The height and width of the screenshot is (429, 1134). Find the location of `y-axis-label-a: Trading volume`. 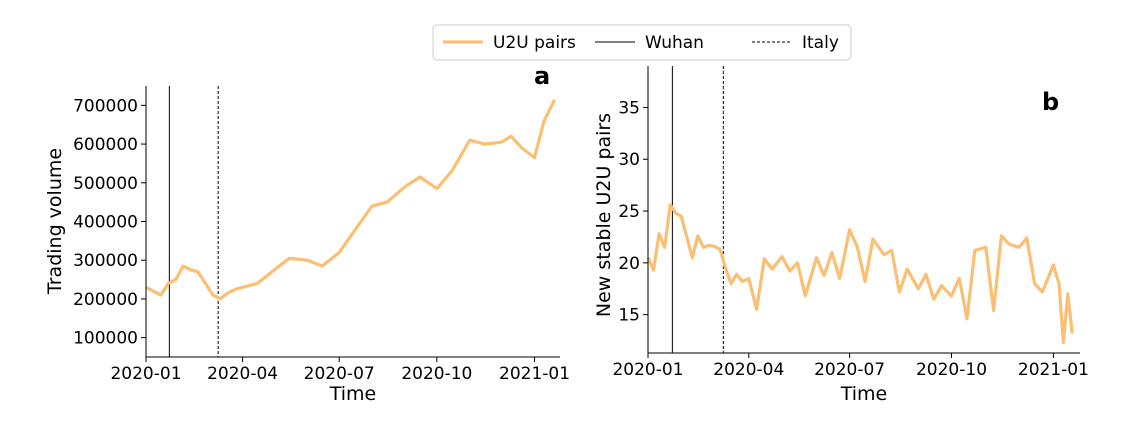

y-axis-label-a: Trading volume is located at coordinates (55, 221).